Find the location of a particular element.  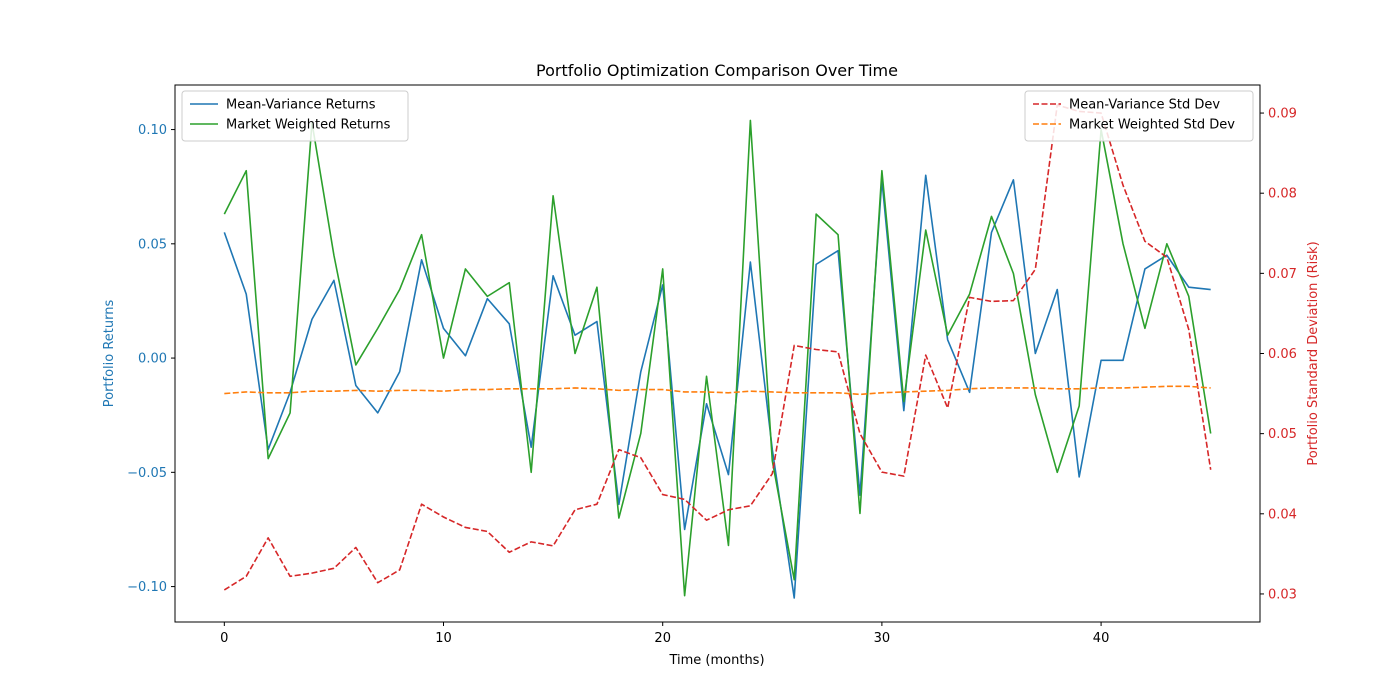

x-tick-label: 0 is located at coordinates (224, 638).